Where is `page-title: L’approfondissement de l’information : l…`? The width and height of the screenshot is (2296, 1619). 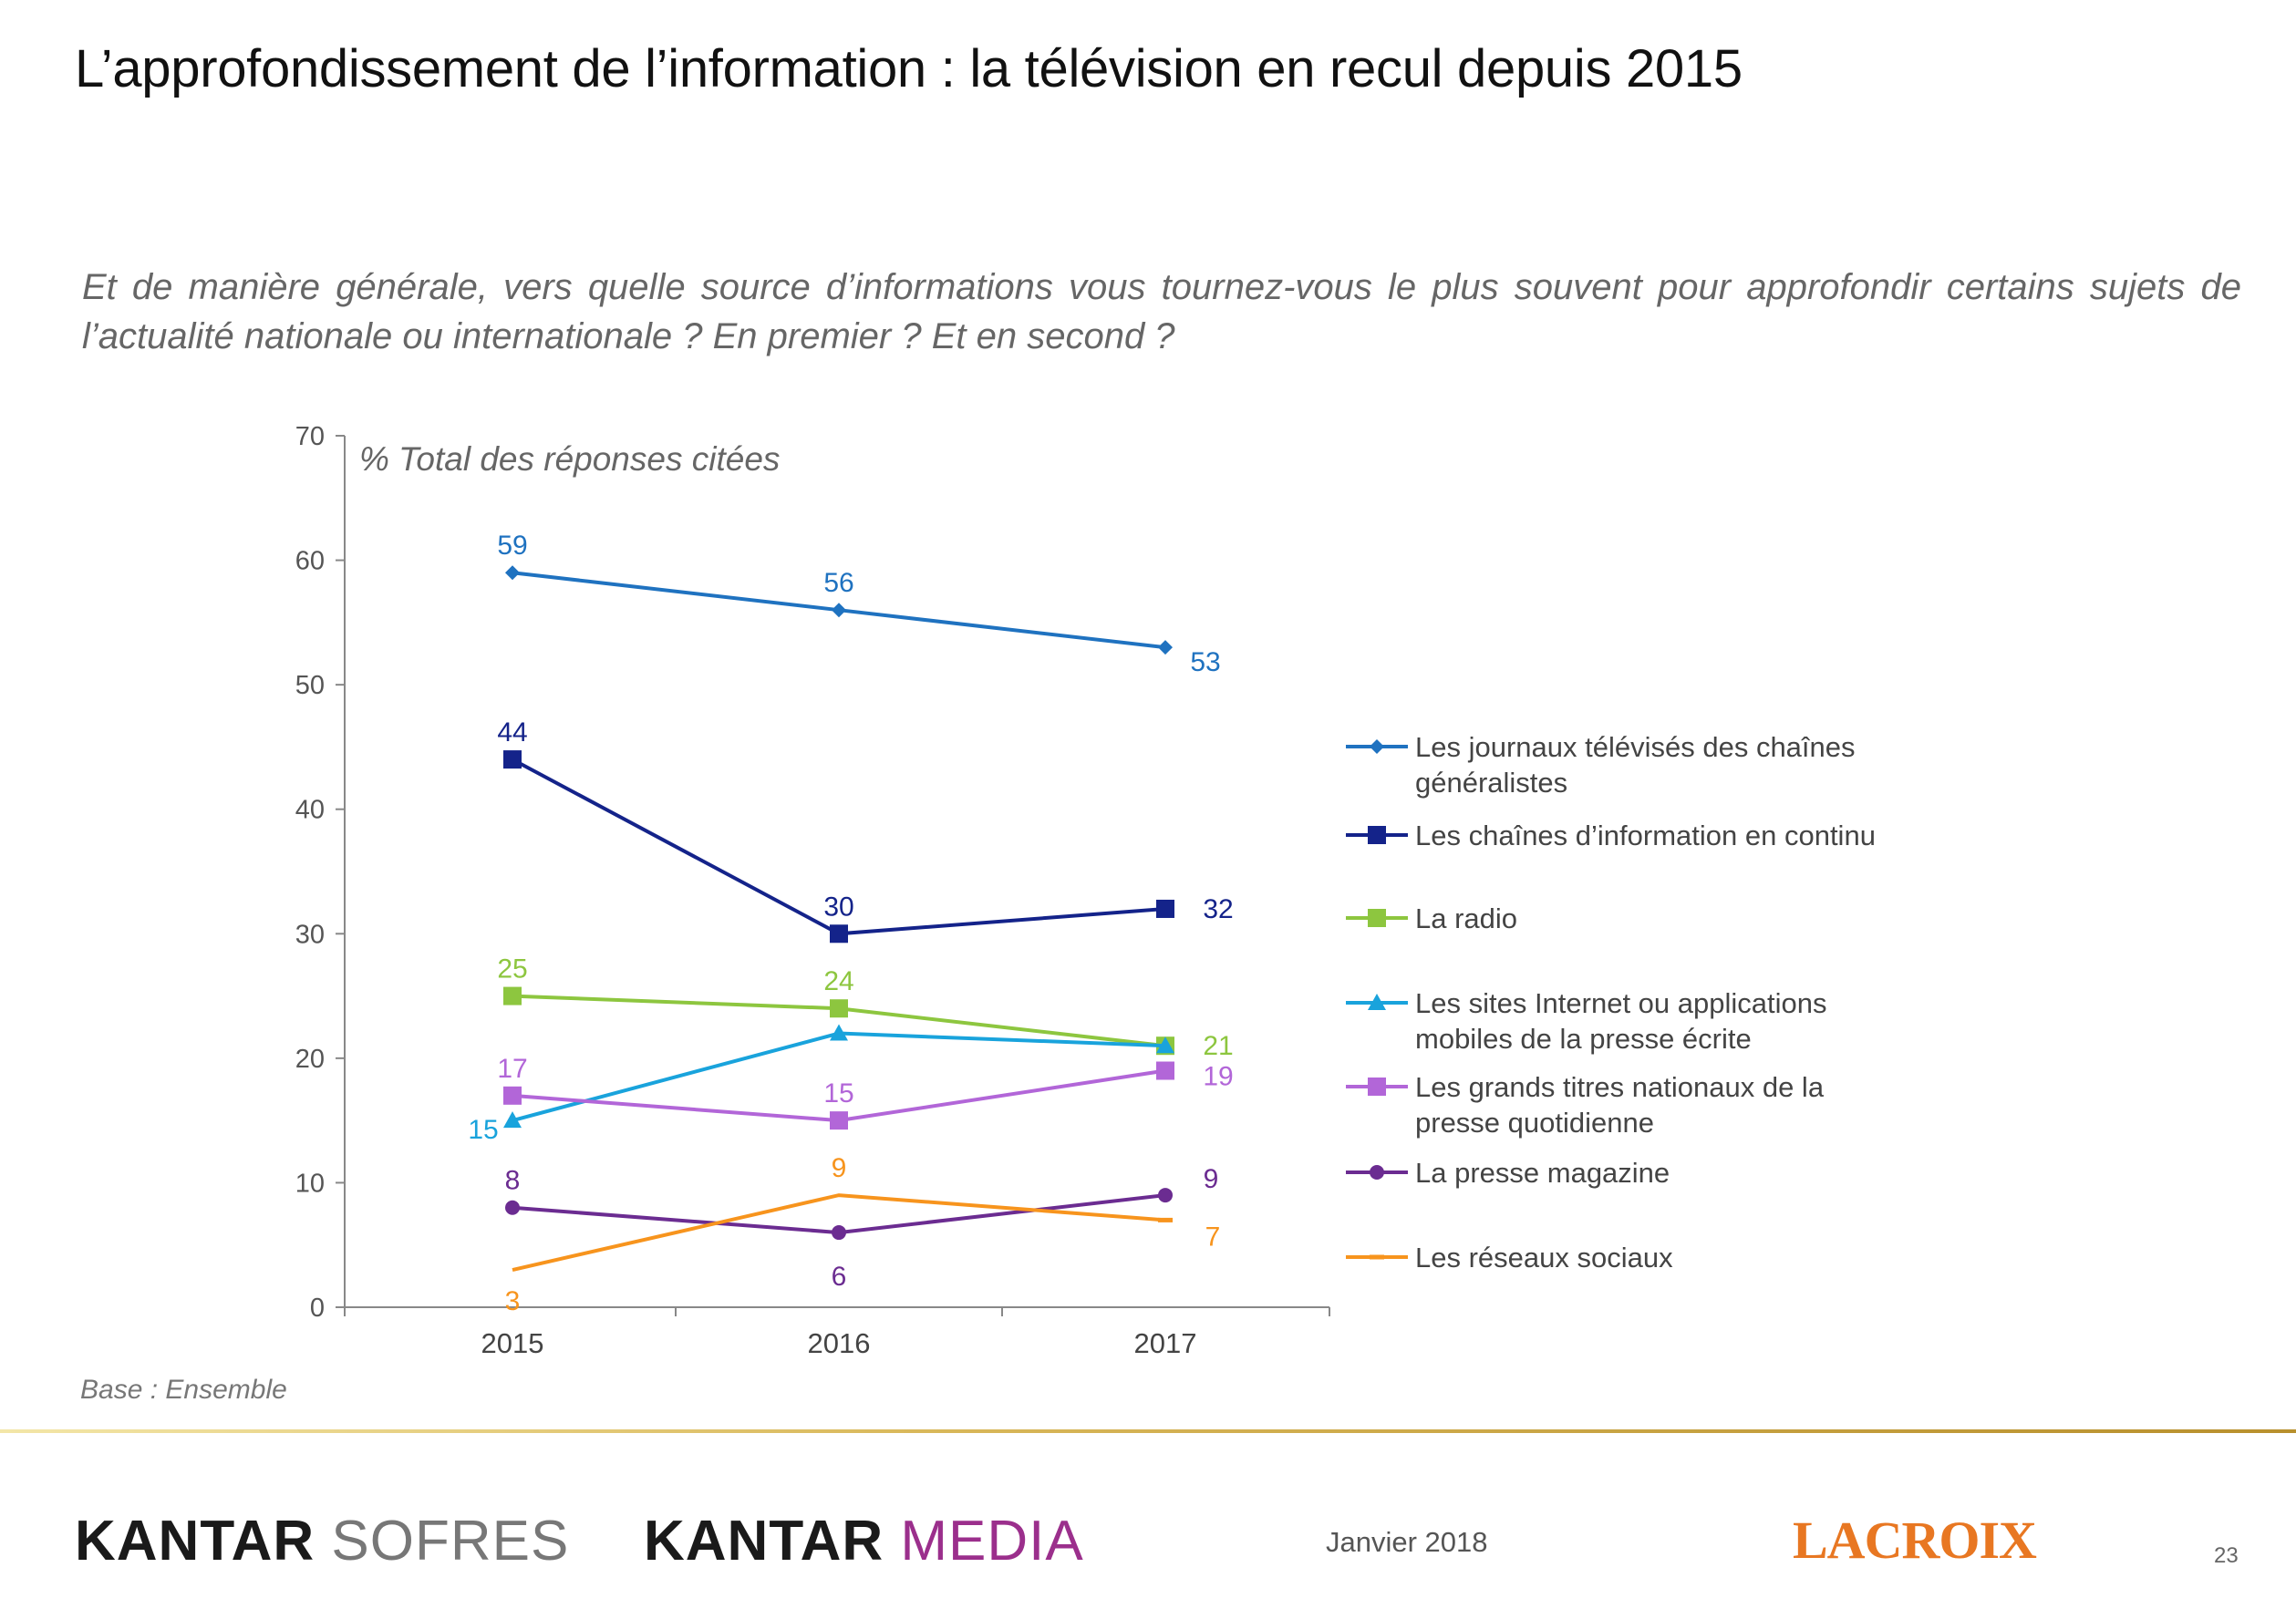 page-title: L’approfondissement de l’information : l… is located at coordinates (909, 68).